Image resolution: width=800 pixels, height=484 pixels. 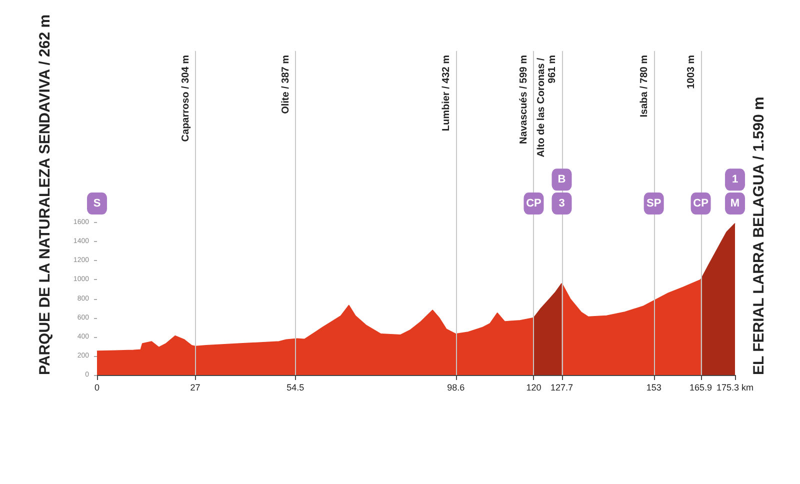 I want to click on x-tick-label: 0, so click(x=97, y=387).